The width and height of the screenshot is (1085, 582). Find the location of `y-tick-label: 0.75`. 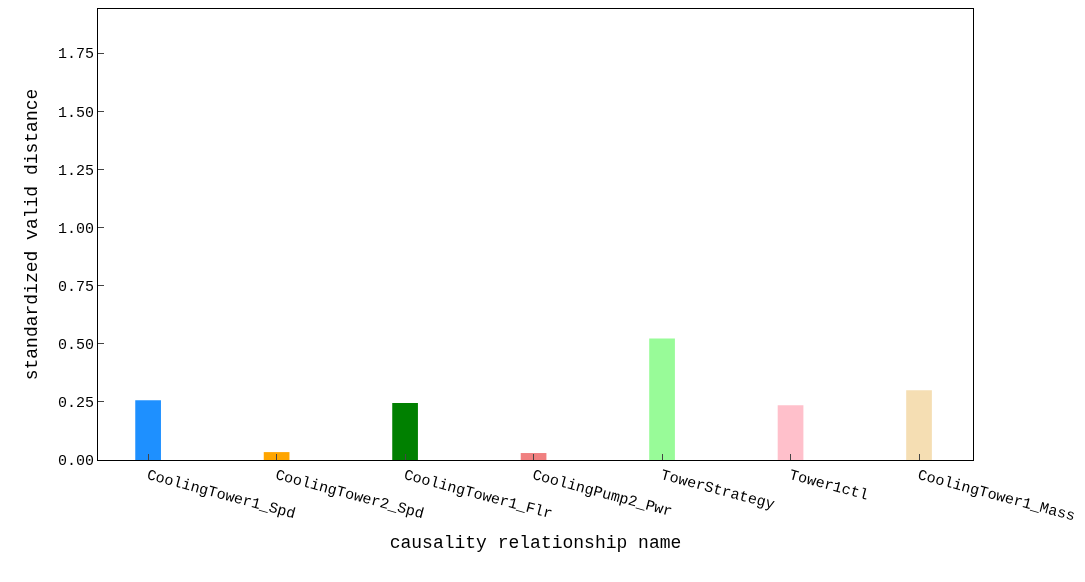

y-tick-label: 0.75 is located at coordinates (75, 287).